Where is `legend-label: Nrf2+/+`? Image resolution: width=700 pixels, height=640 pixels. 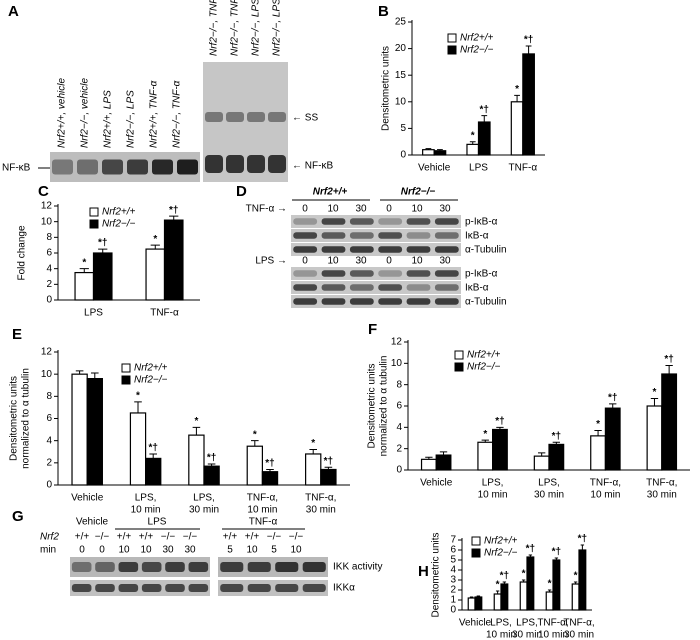 legend-label: Nrf2+/+ is located at coordinates (151, 368).